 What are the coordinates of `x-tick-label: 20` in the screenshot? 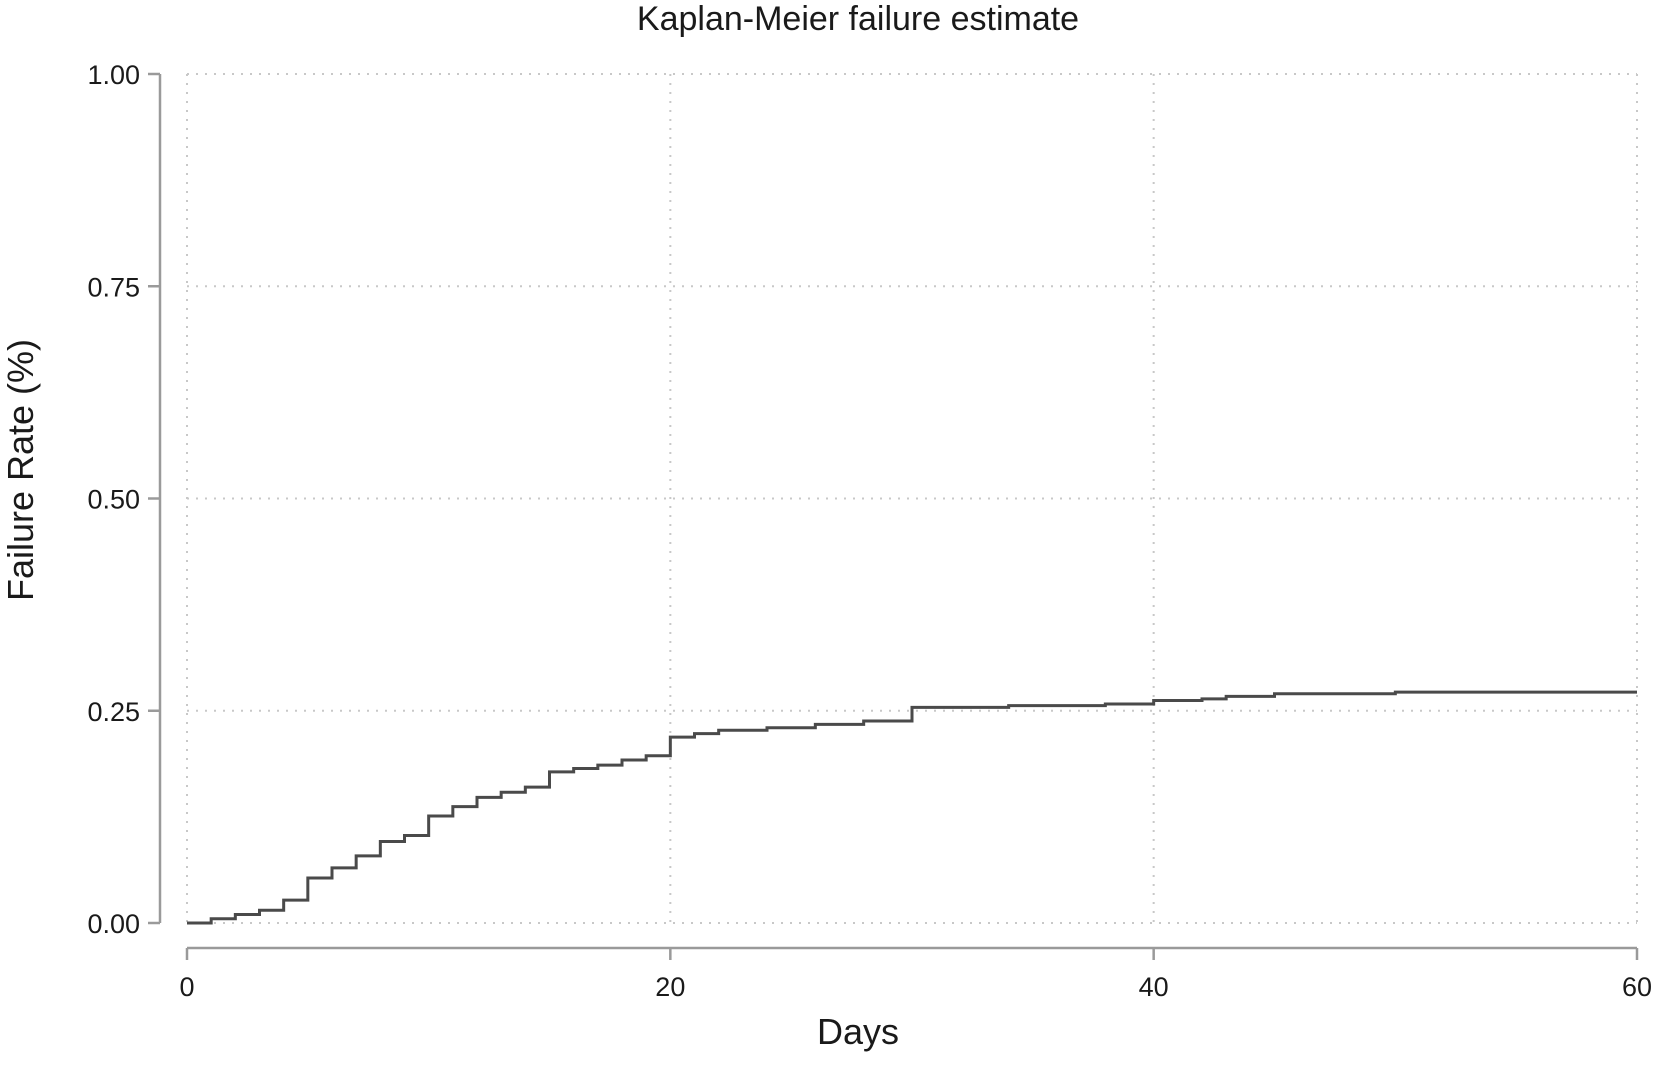 It's located at (670, 987).